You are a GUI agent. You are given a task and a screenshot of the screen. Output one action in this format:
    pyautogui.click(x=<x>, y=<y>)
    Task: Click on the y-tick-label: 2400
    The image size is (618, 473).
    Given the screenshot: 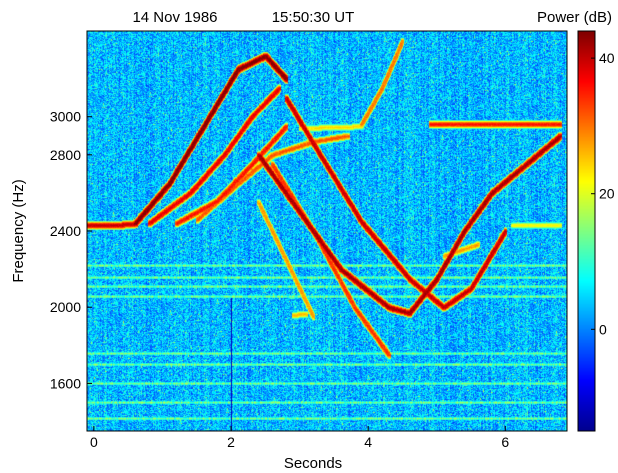 What is the action you would take?
    pyautogui.click(x=65, y=231)
    